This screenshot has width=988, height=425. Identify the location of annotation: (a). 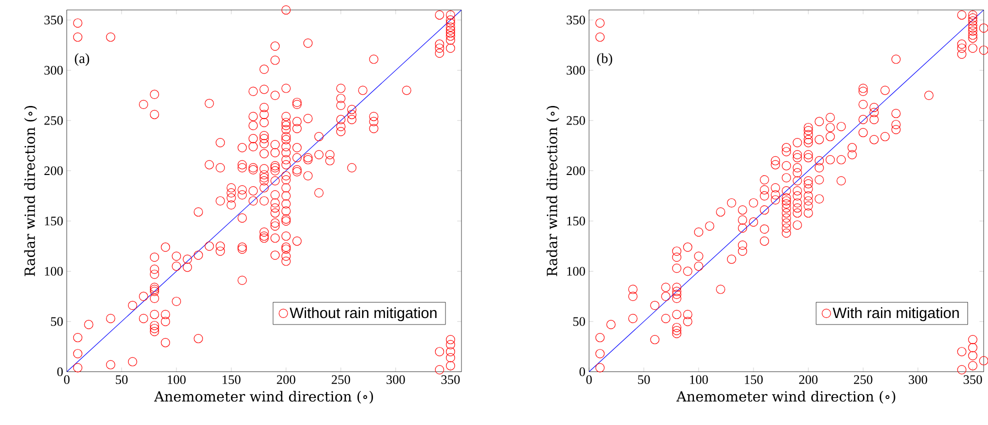
(82, 59).